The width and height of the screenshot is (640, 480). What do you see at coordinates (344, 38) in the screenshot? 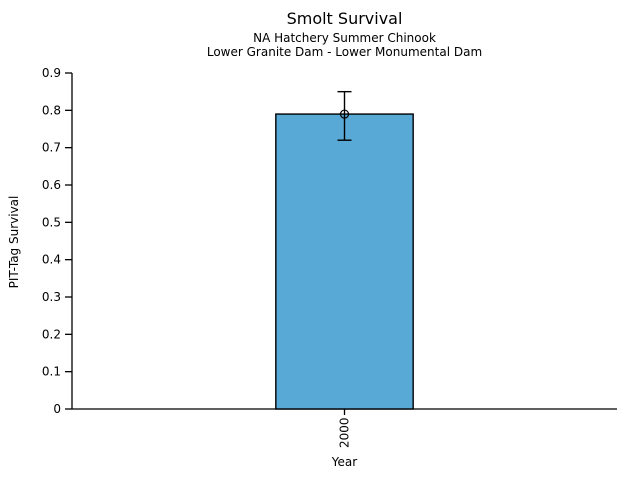
I see `chart-subtitle-line1: NA Hatchery Summer Chinook` at bounding box center [344, 38].